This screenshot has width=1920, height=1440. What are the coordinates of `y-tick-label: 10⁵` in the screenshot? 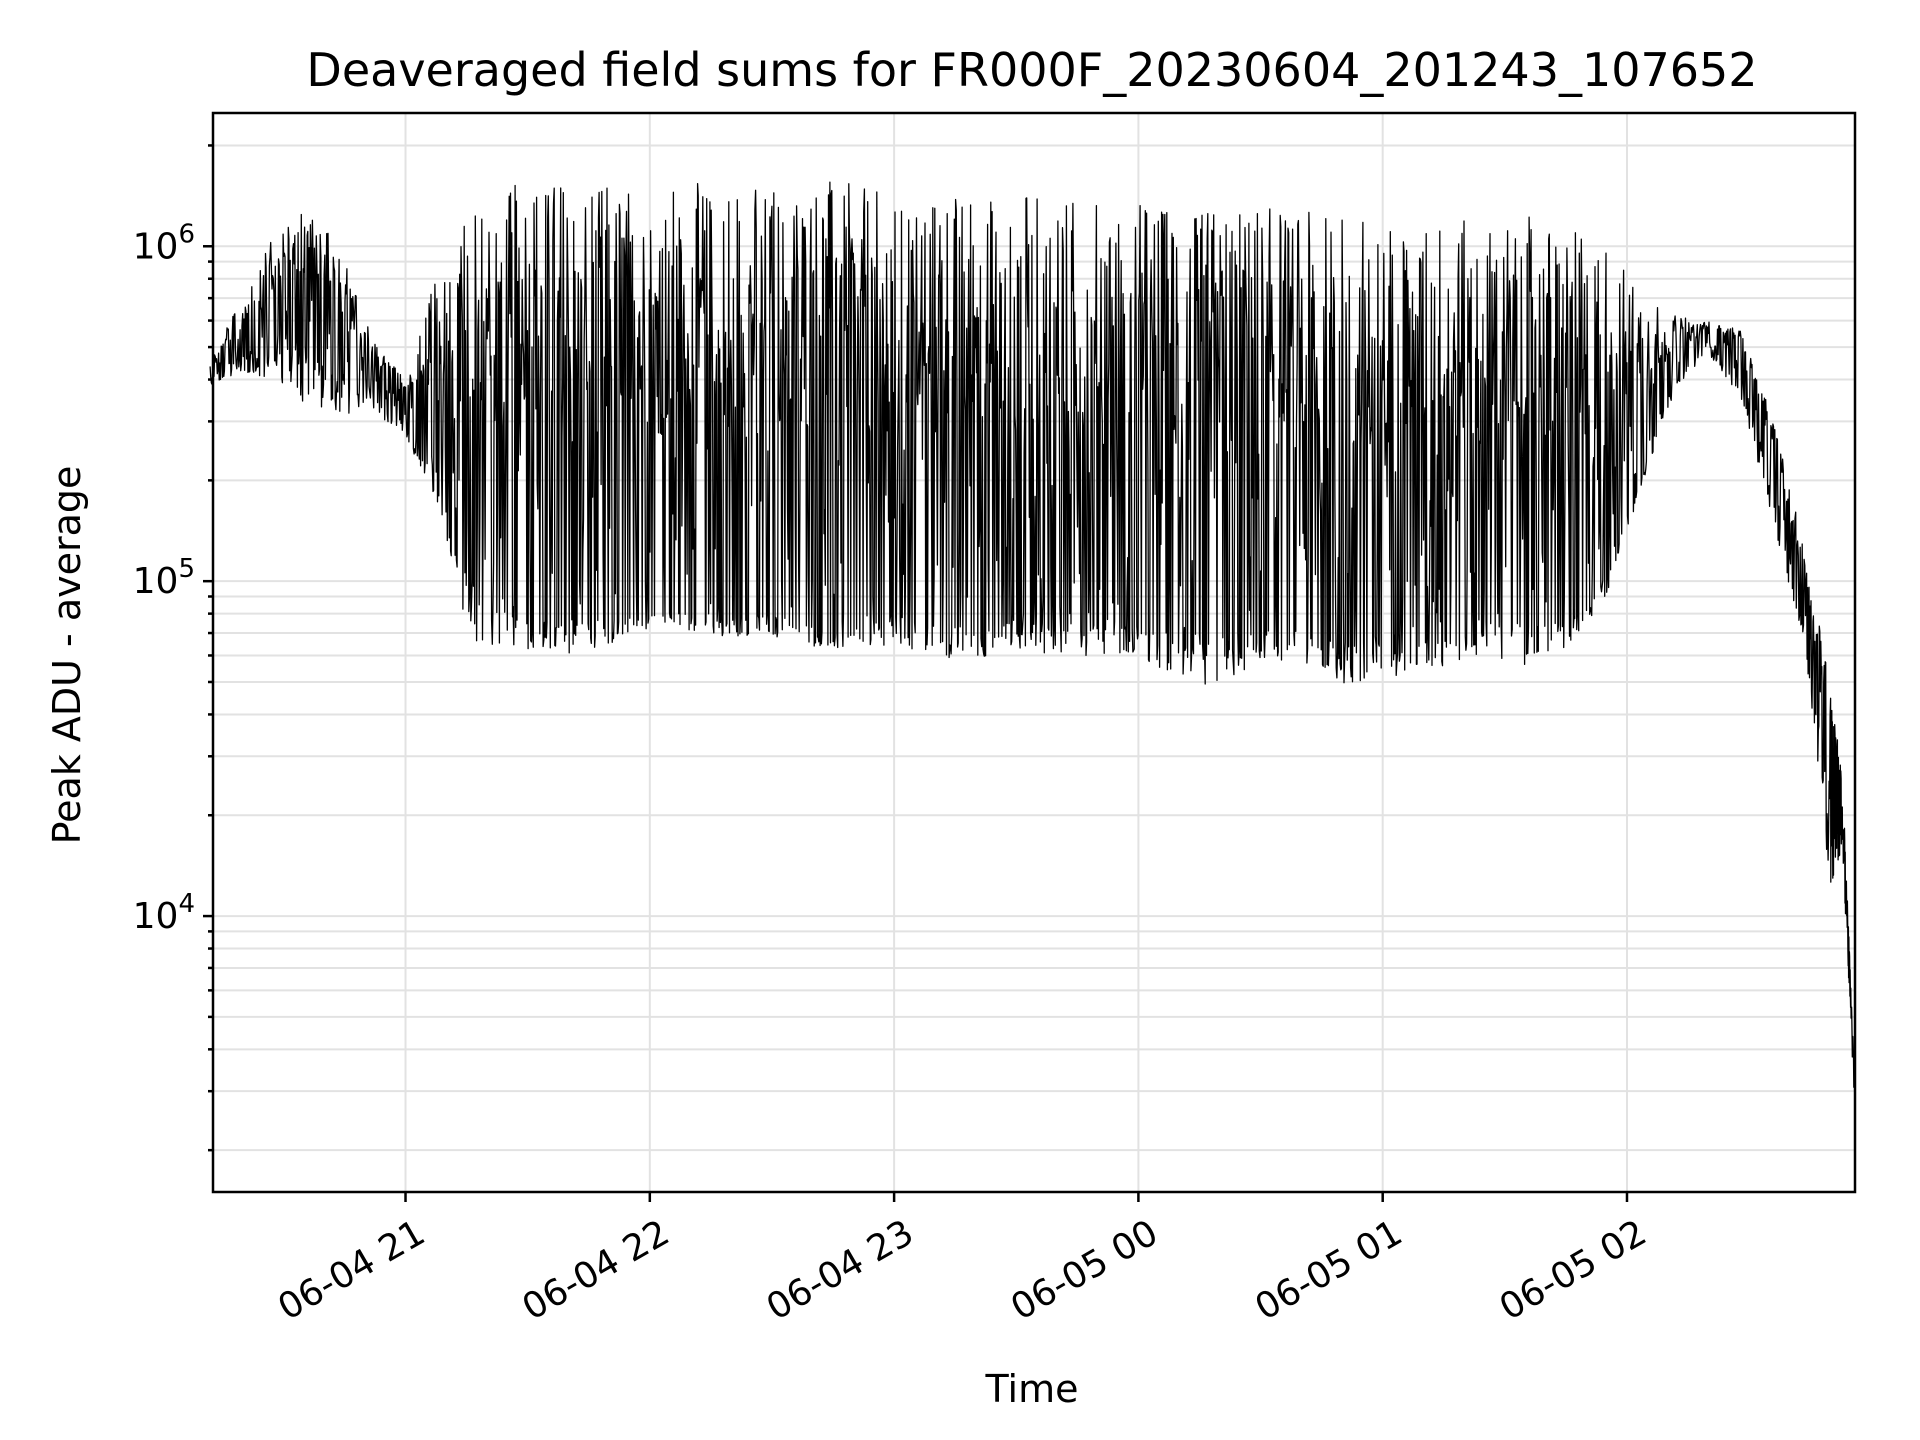 It's located at (164, 578).